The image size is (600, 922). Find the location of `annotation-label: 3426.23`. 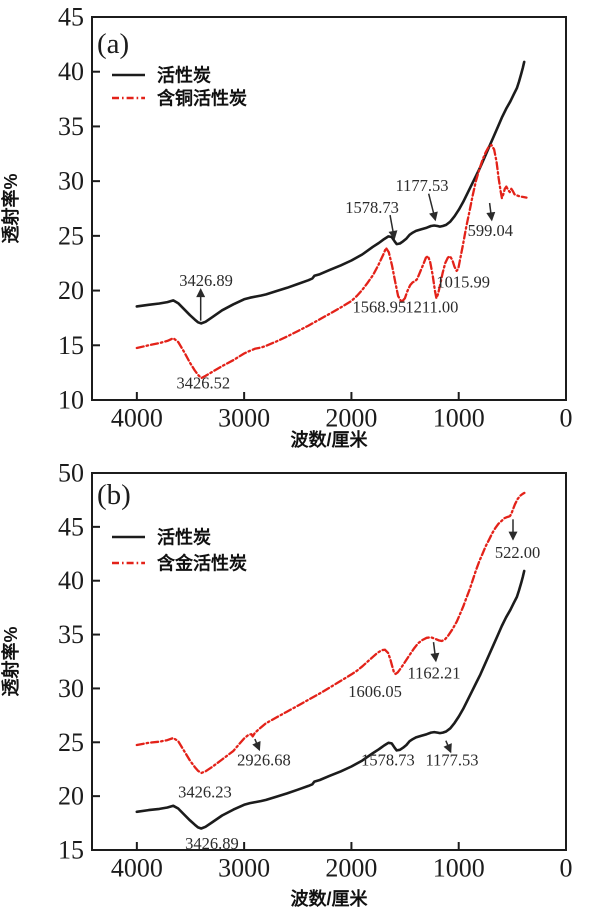

annotation-label: 3426.23 is located at coordinates (205, 791).